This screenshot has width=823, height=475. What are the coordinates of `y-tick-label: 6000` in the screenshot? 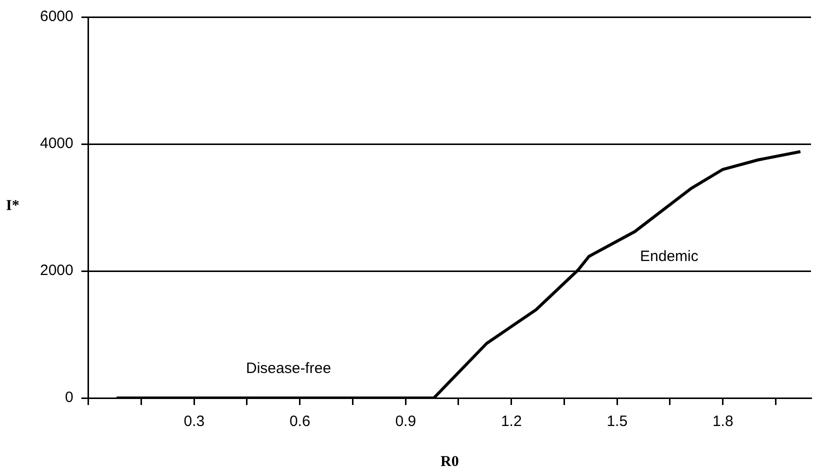 It's located at (57, 17).